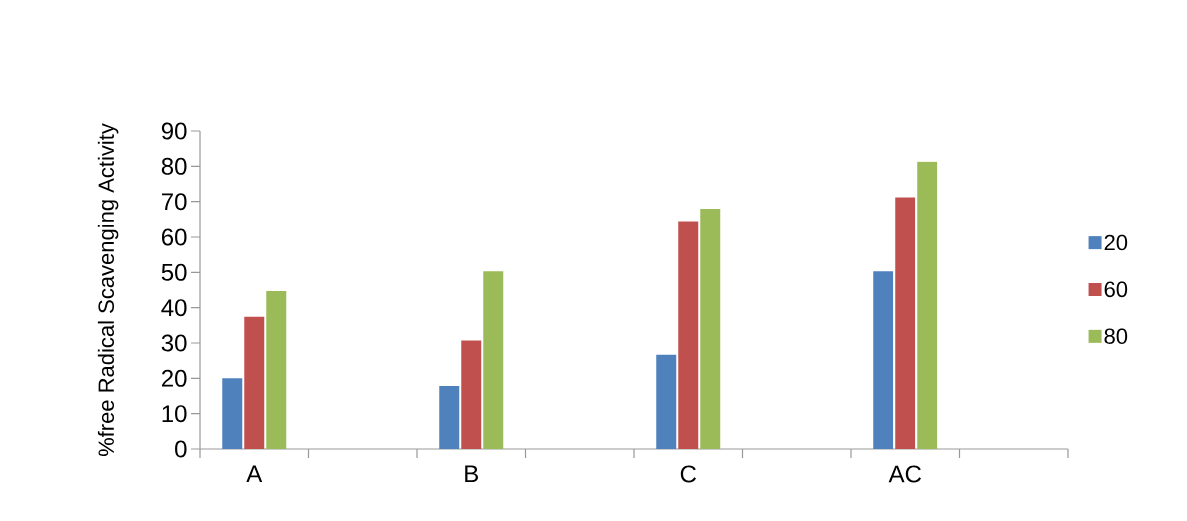  I want to click on y-tick-label: 70, so click(174, 202).